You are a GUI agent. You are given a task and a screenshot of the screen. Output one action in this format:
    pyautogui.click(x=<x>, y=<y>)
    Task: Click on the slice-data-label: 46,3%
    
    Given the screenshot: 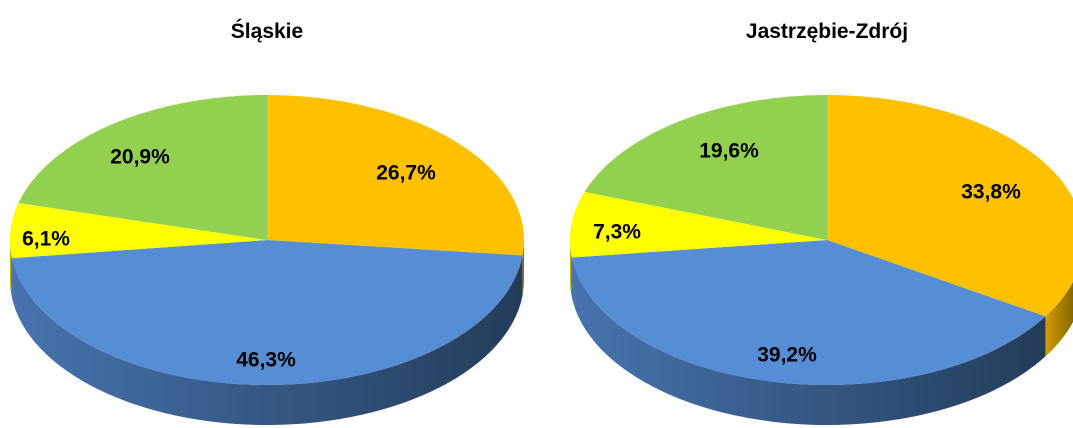 What is the action you would take?
    pyautogui.click(x=266, y=360)
    